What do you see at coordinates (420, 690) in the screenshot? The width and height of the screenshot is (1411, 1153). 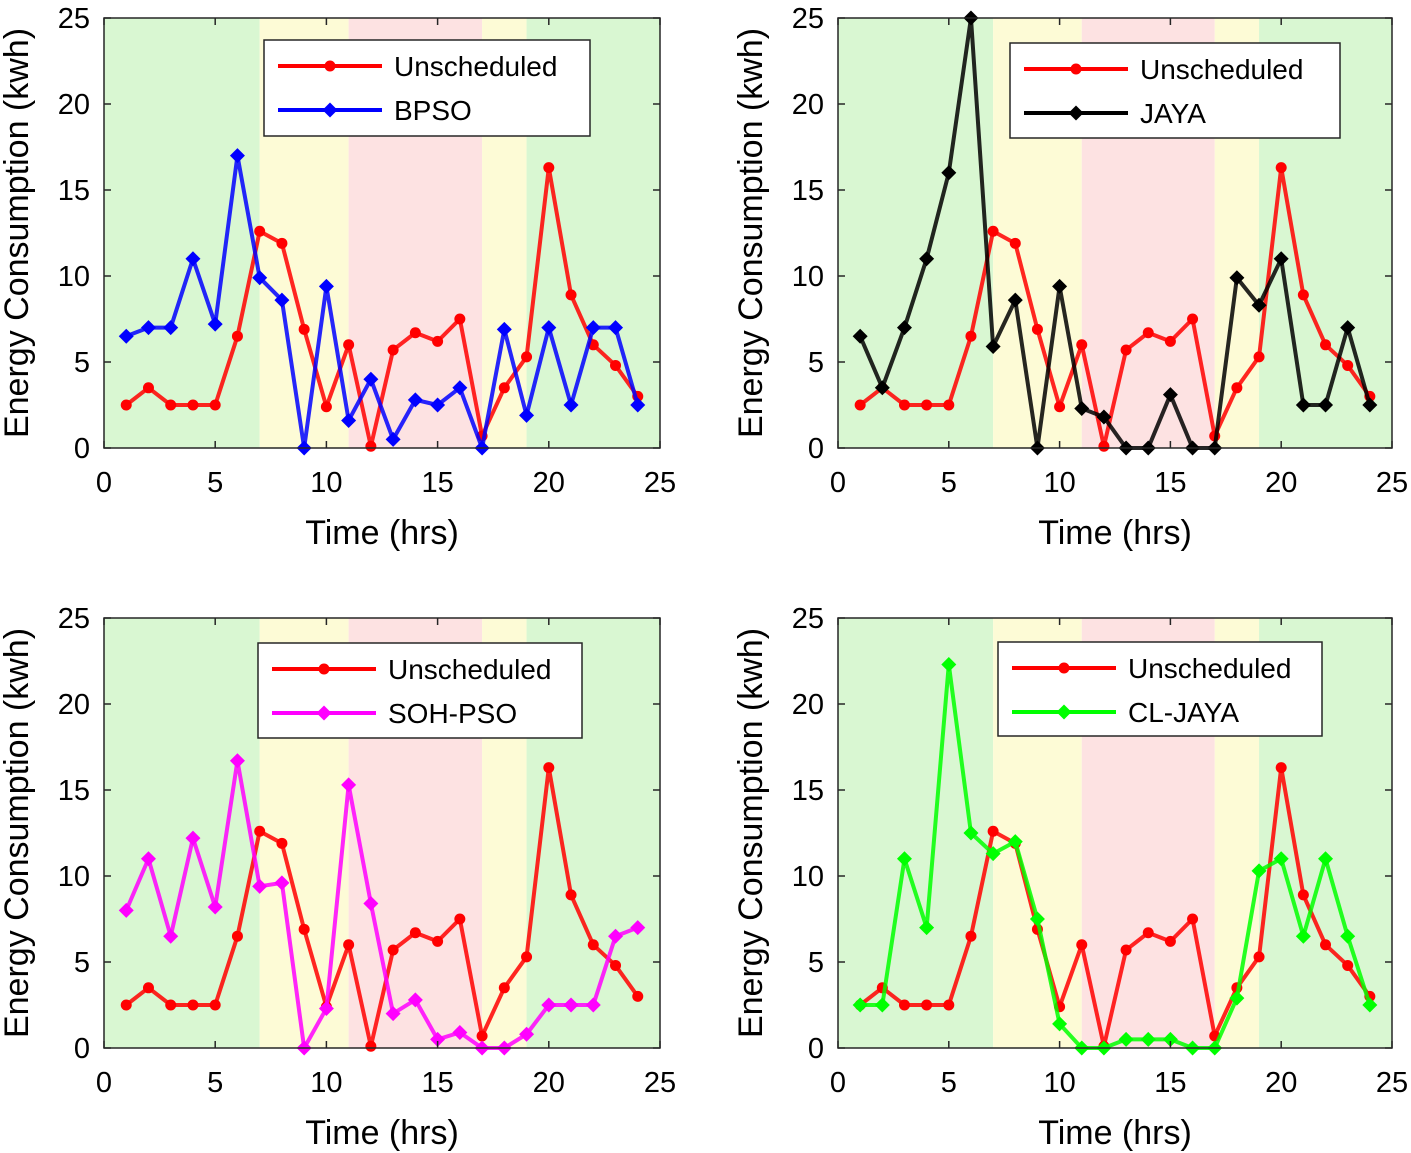 I see `legend: Unscheduled SOH-PSO` at bounding box center [420, 690].